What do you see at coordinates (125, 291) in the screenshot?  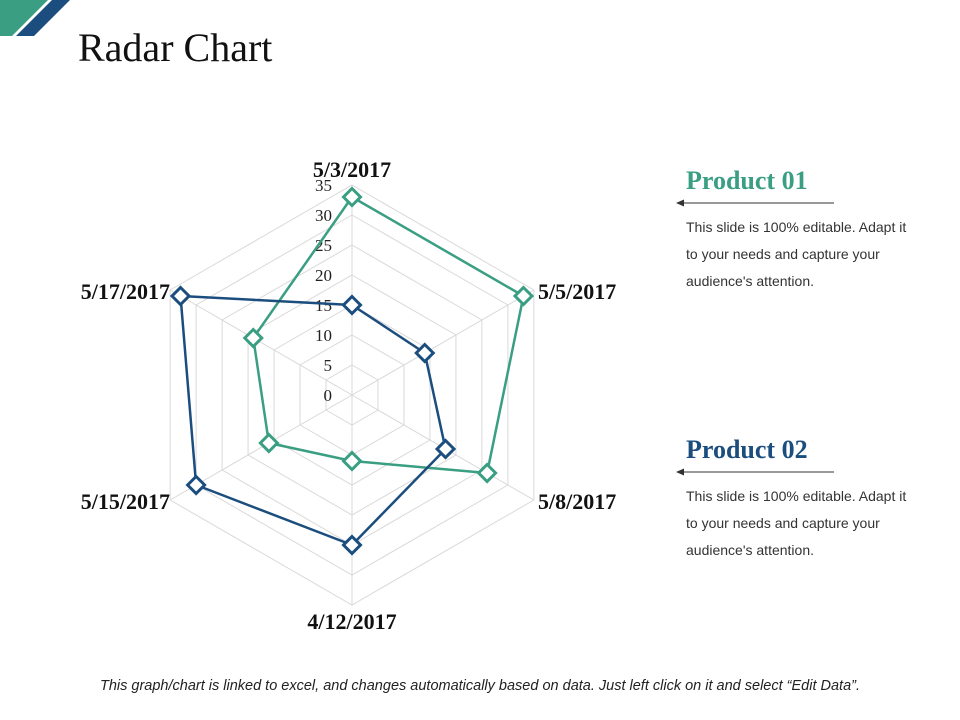 I see `axis-label: 5/17/2017` at bounding box center [125, 291].